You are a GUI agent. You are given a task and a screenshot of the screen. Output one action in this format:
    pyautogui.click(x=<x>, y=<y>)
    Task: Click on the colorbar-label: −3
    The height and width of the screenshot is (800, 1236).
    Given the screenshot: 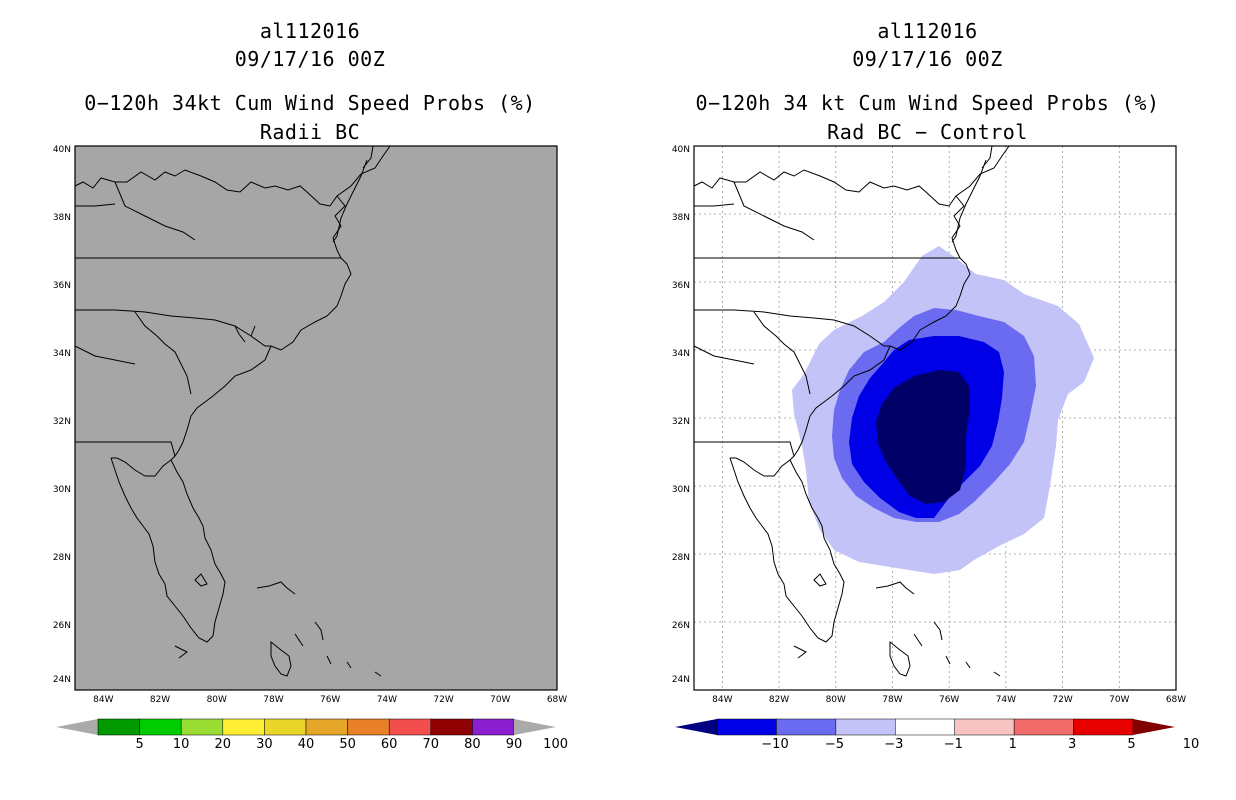 What is the action you would take?
    pyautogui.click(x=894, y=744)
    